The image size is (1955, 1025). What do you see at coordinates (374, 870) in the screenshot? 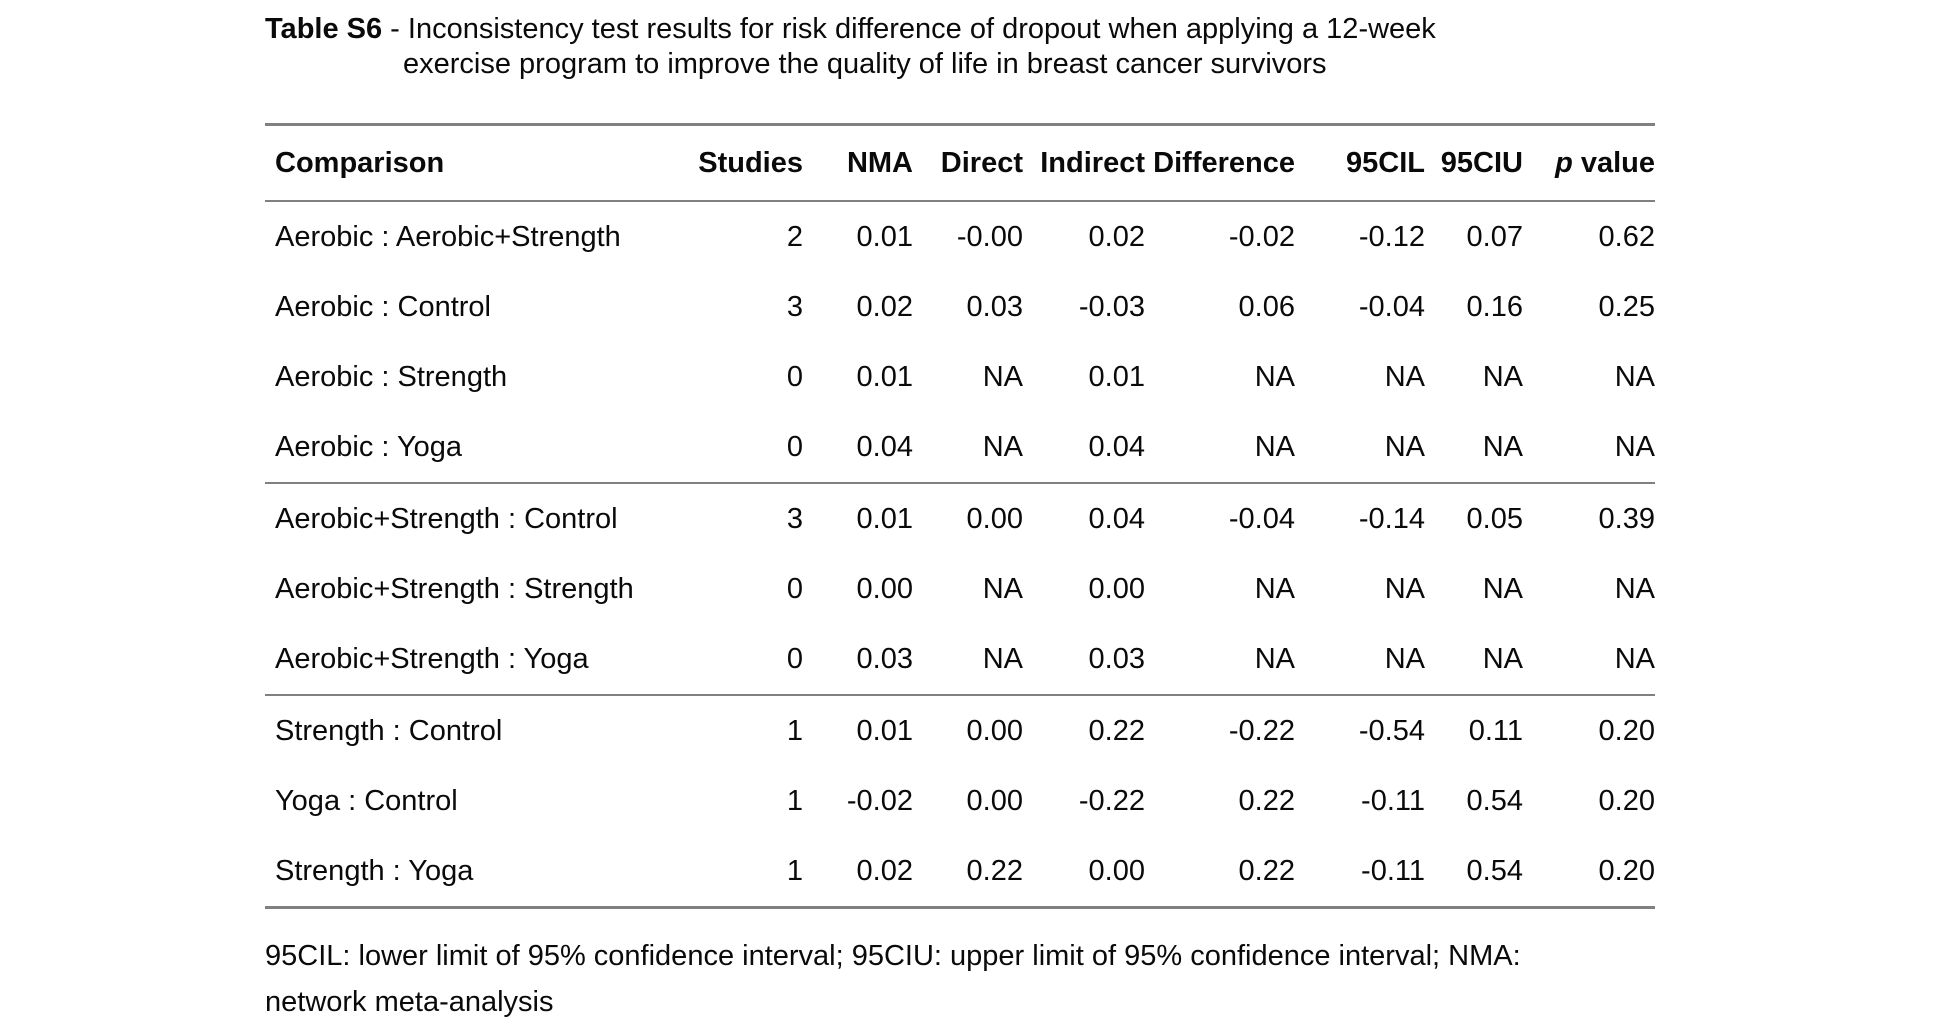
I see `cell-comparison: Strength : Yoga` at bounding box center [374, 870].